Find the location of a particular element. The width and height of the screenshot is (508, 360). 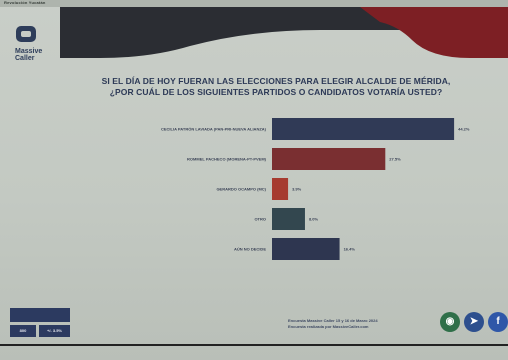

bottom-rule is located at coordinates (254, 345).